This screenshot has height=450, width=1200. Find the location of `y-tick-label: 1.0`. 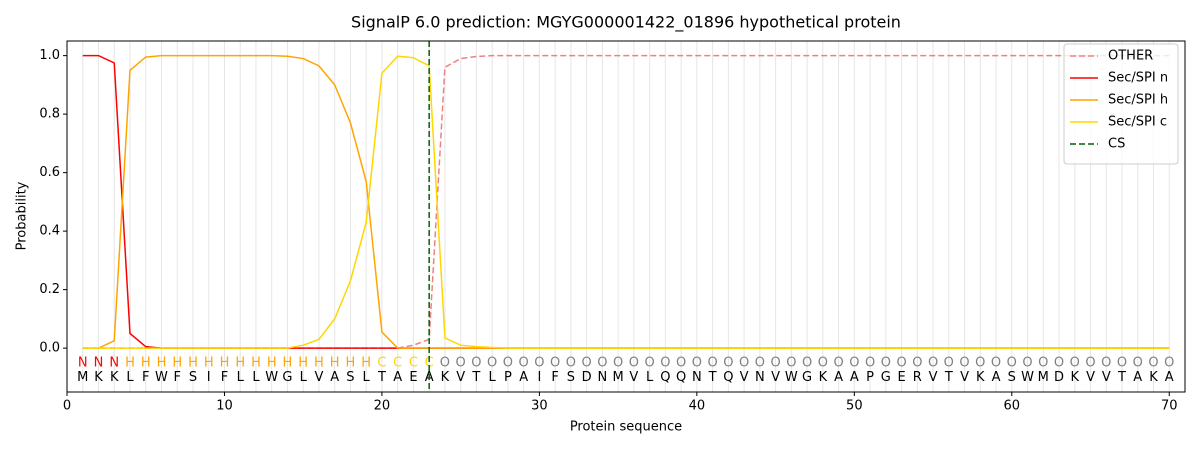

y-tick-label: 1.0 is located at coordinates (49, 55).